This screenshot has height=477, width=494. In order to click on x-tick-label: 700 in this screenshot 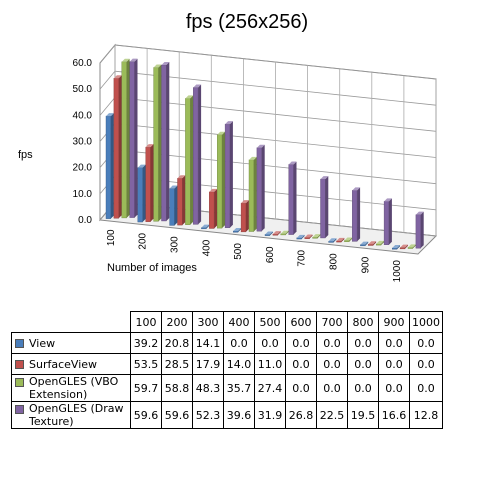, I will do `click(302, 257)`.